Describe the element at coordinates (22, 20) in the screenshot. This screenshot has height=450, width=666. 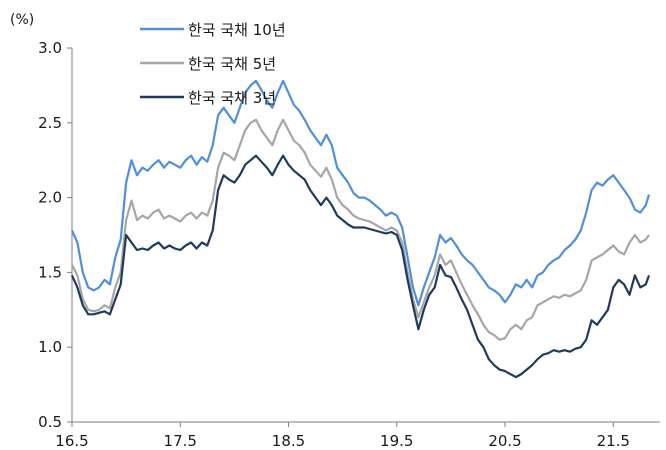
I see `y-unit-label: (%)` at that location.